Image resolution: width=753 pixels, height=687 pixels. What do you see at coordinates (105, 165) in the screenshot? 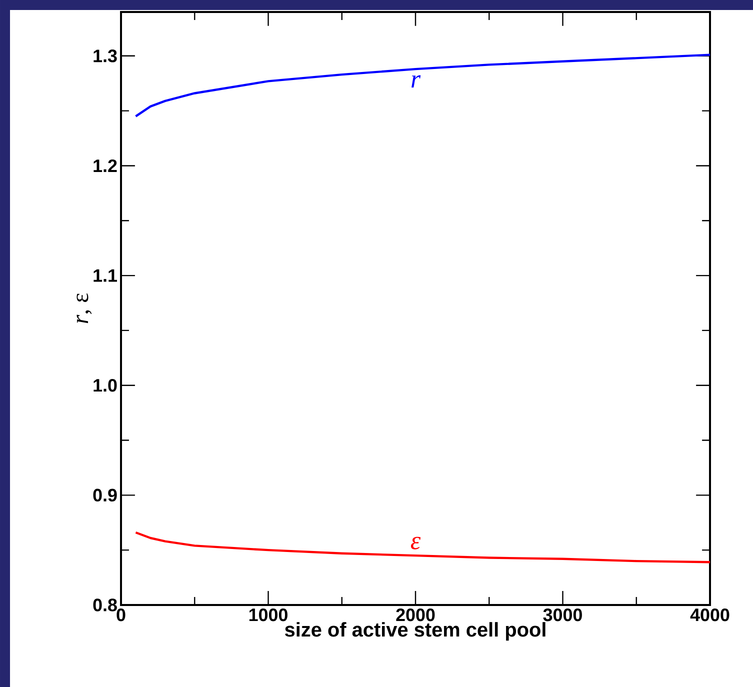
I see `y-tick-label: 1.2` at bounding box center [105, 165].